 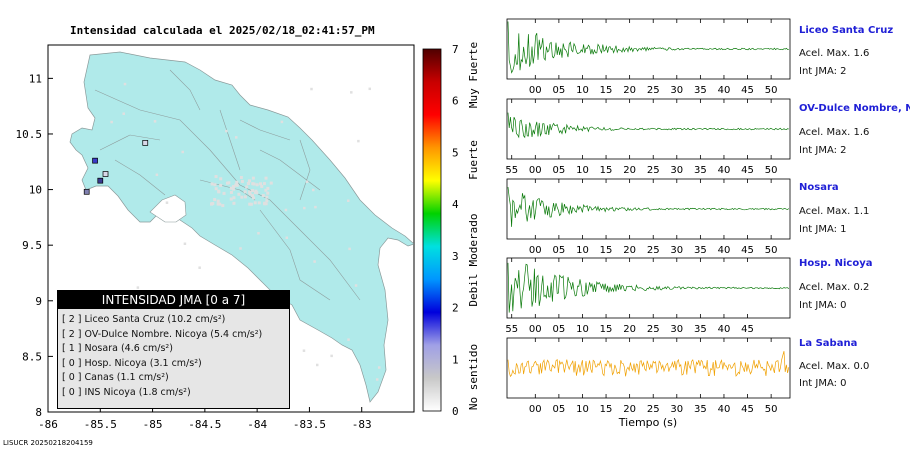 What do you see at coordinates (828, 343) in the screenshot?
I see `station-name-la-sabana: La Sabana` at bounding box center [828, 343].